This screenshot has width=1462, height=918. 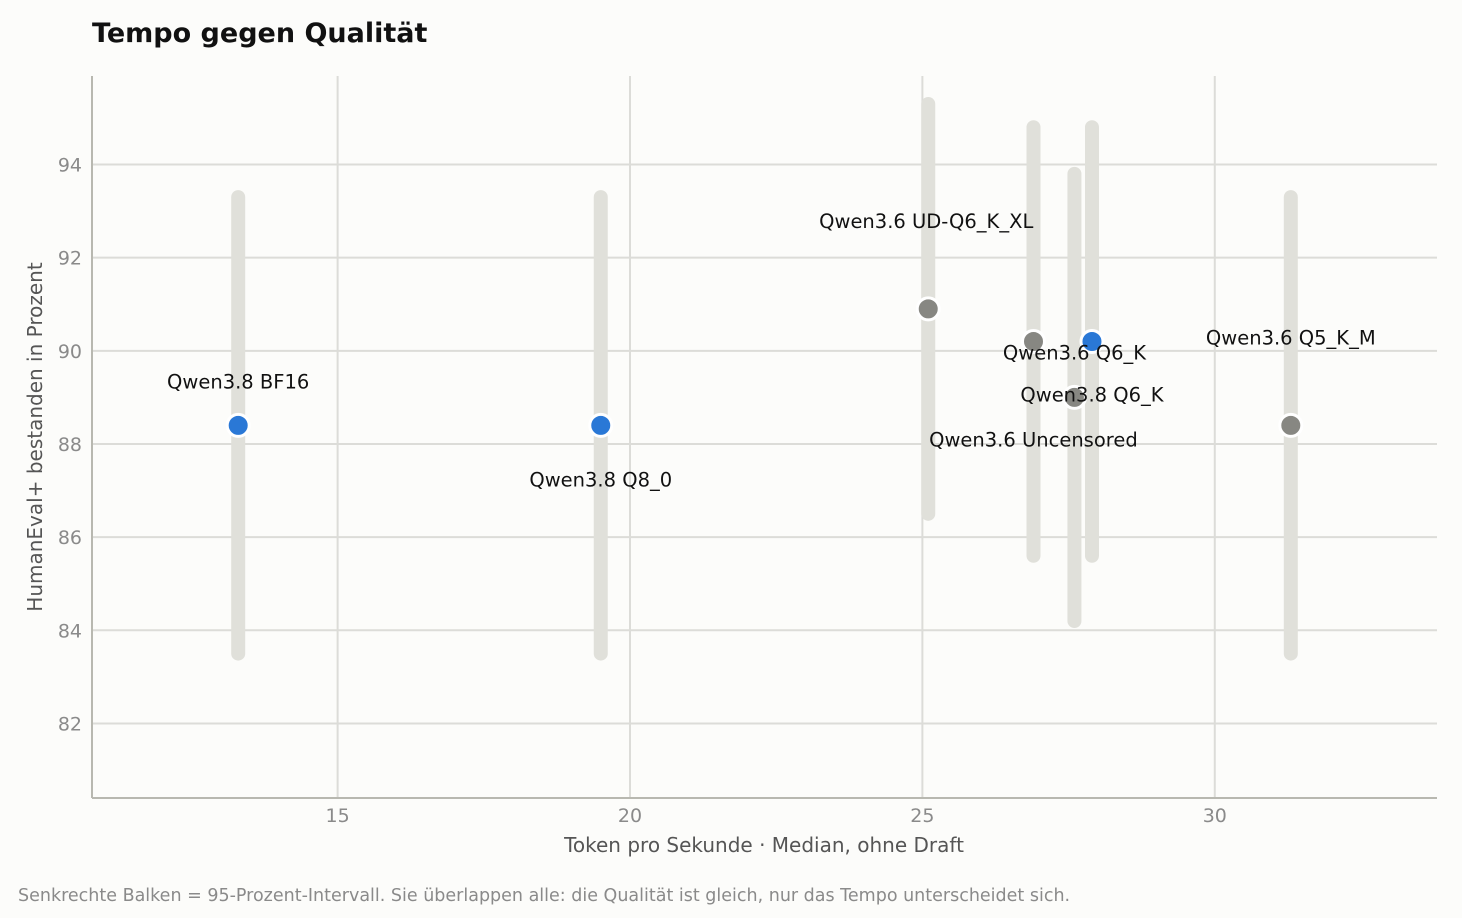 What do you see at coordinates (922, 816) in the screenshot?
I see `x-tick-label: 25` at bounding box center [922, 816].